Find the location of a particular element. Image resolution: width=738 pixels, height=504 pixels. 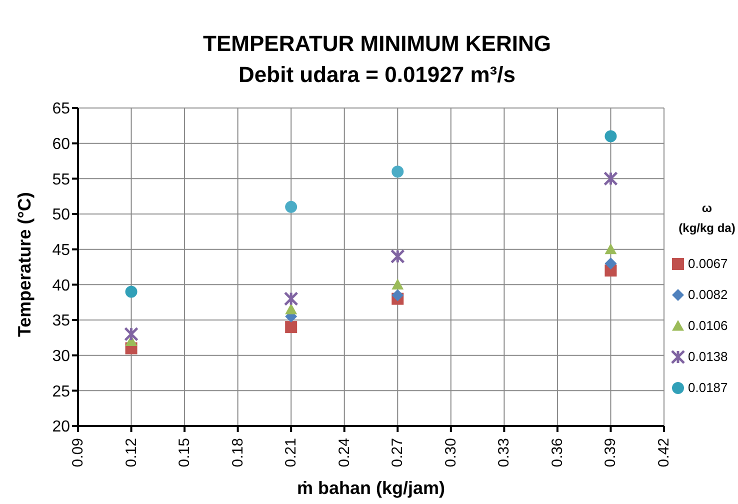

y-tick-label: 65 is located at coordinates (61, 109).